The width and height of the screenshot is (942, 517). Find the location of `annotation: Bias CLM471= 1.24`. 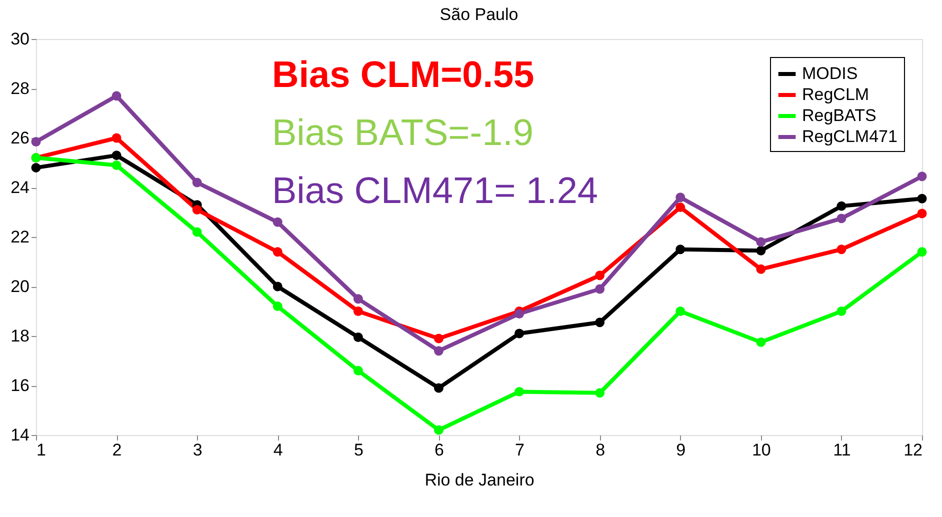

annotation: Bias CLM471= 1.24 is located at coordinates (435, 190).